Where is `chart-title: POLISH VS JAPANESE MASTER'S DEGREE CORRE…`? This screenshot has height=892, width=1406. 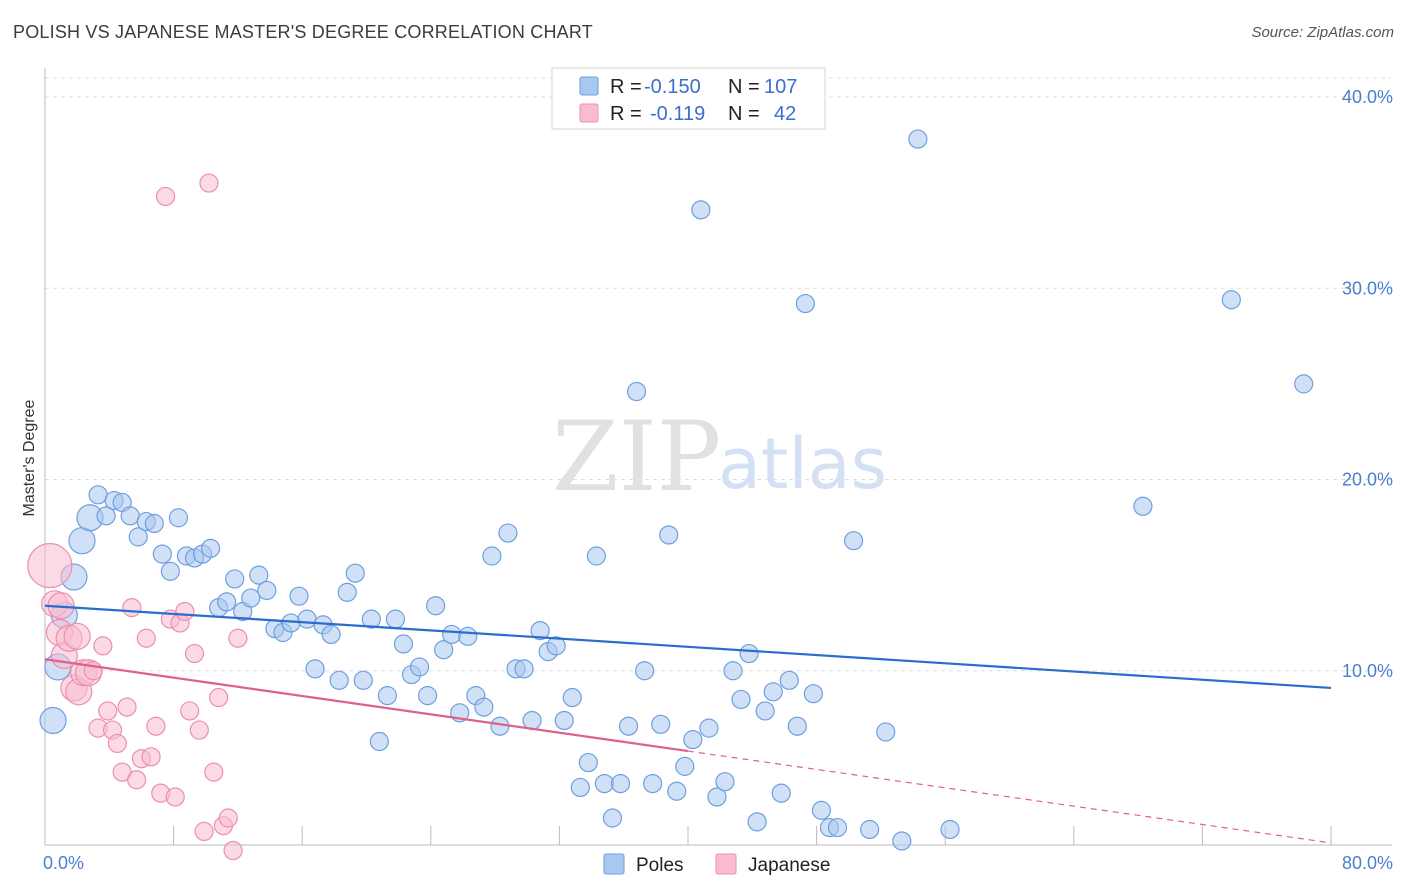 chart-title: POLISH VS JAPANESE MASTER'S DEGREE CORRE… is located at coordinates (303, 32).